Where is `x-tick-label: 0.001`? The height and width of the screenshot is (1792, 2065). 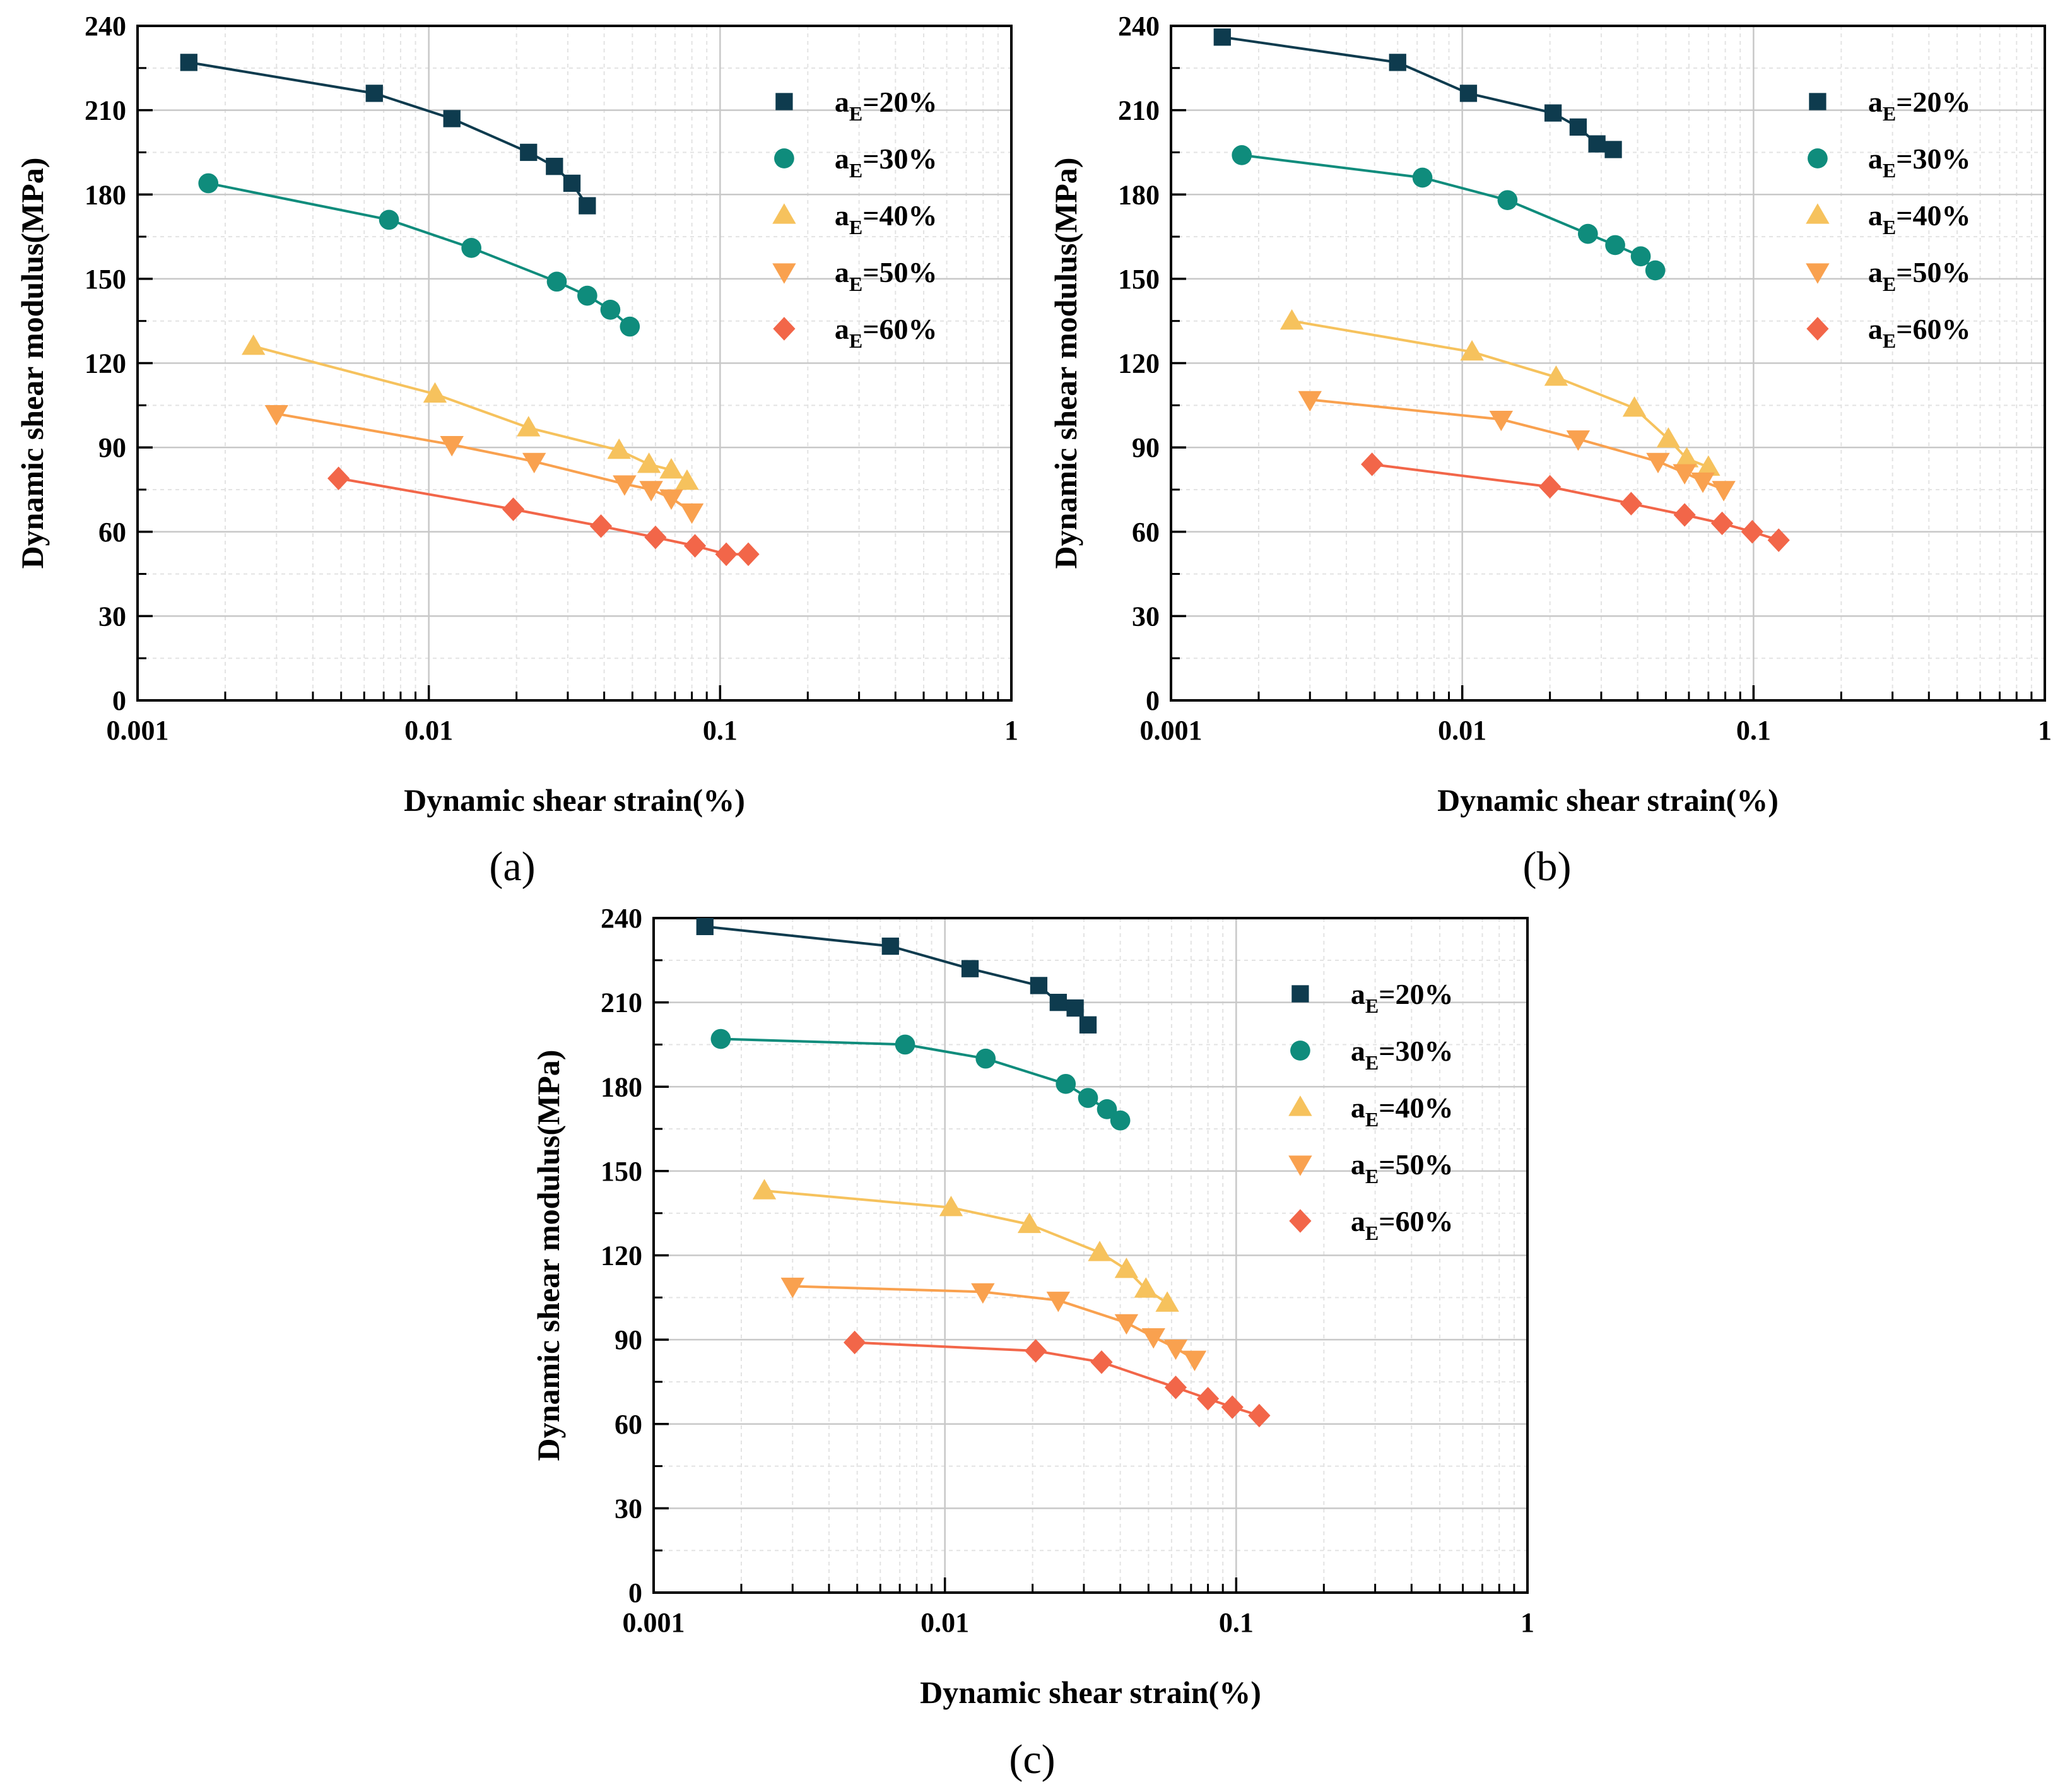
x-tick-label: 0.001 is located at coordinates (1171, 731).